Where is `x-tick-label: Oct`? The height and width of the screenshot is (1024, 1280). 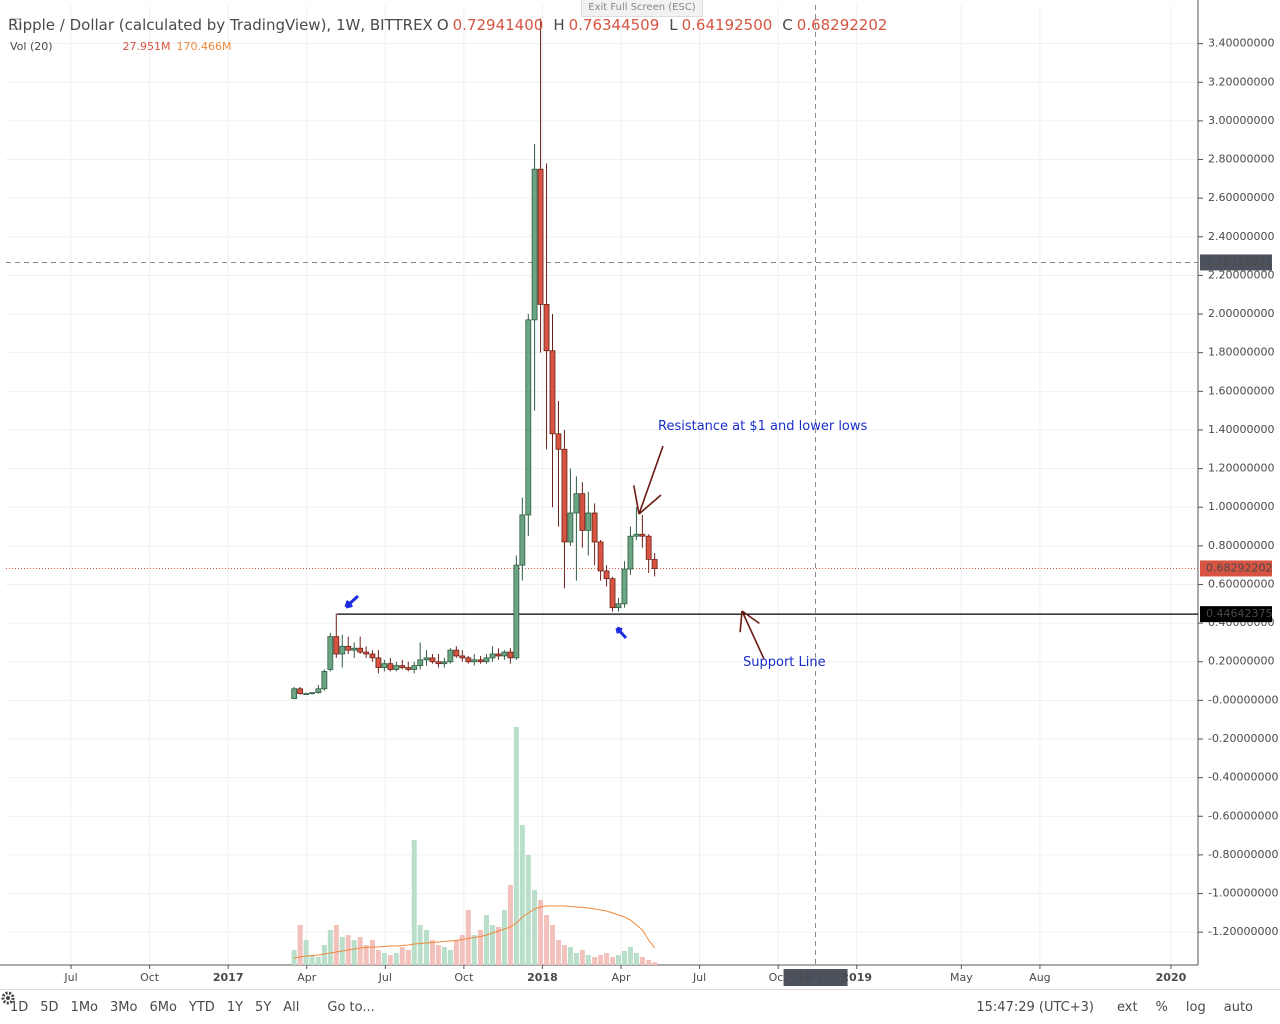
x-tick-label: Oct is located at coordinates (464, 977).